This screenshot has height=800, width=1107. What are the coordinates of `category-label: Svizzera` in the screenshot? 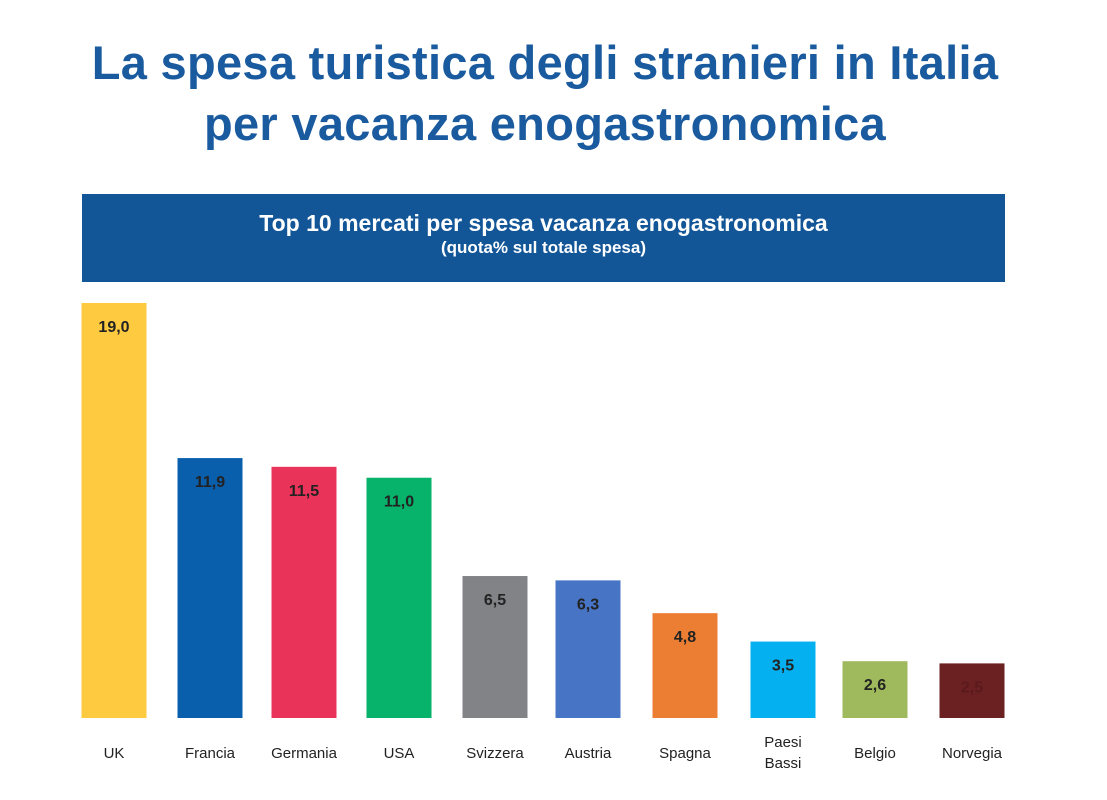 It's located at (495, 753).